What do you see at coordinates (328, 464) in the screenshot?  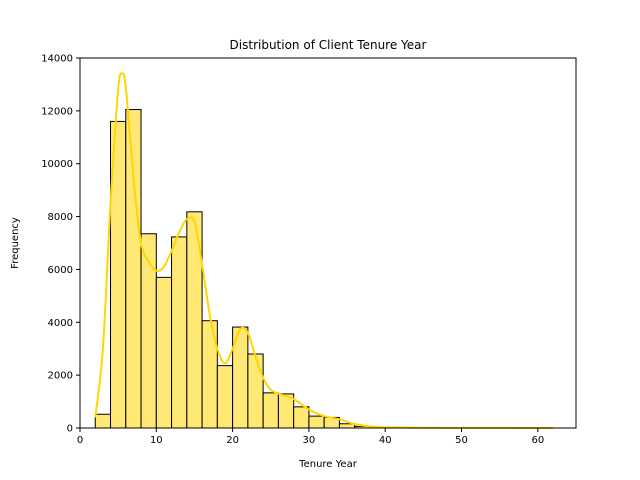 I see `x-axis-label: Tenure Year` at bounding box center [328, 464].